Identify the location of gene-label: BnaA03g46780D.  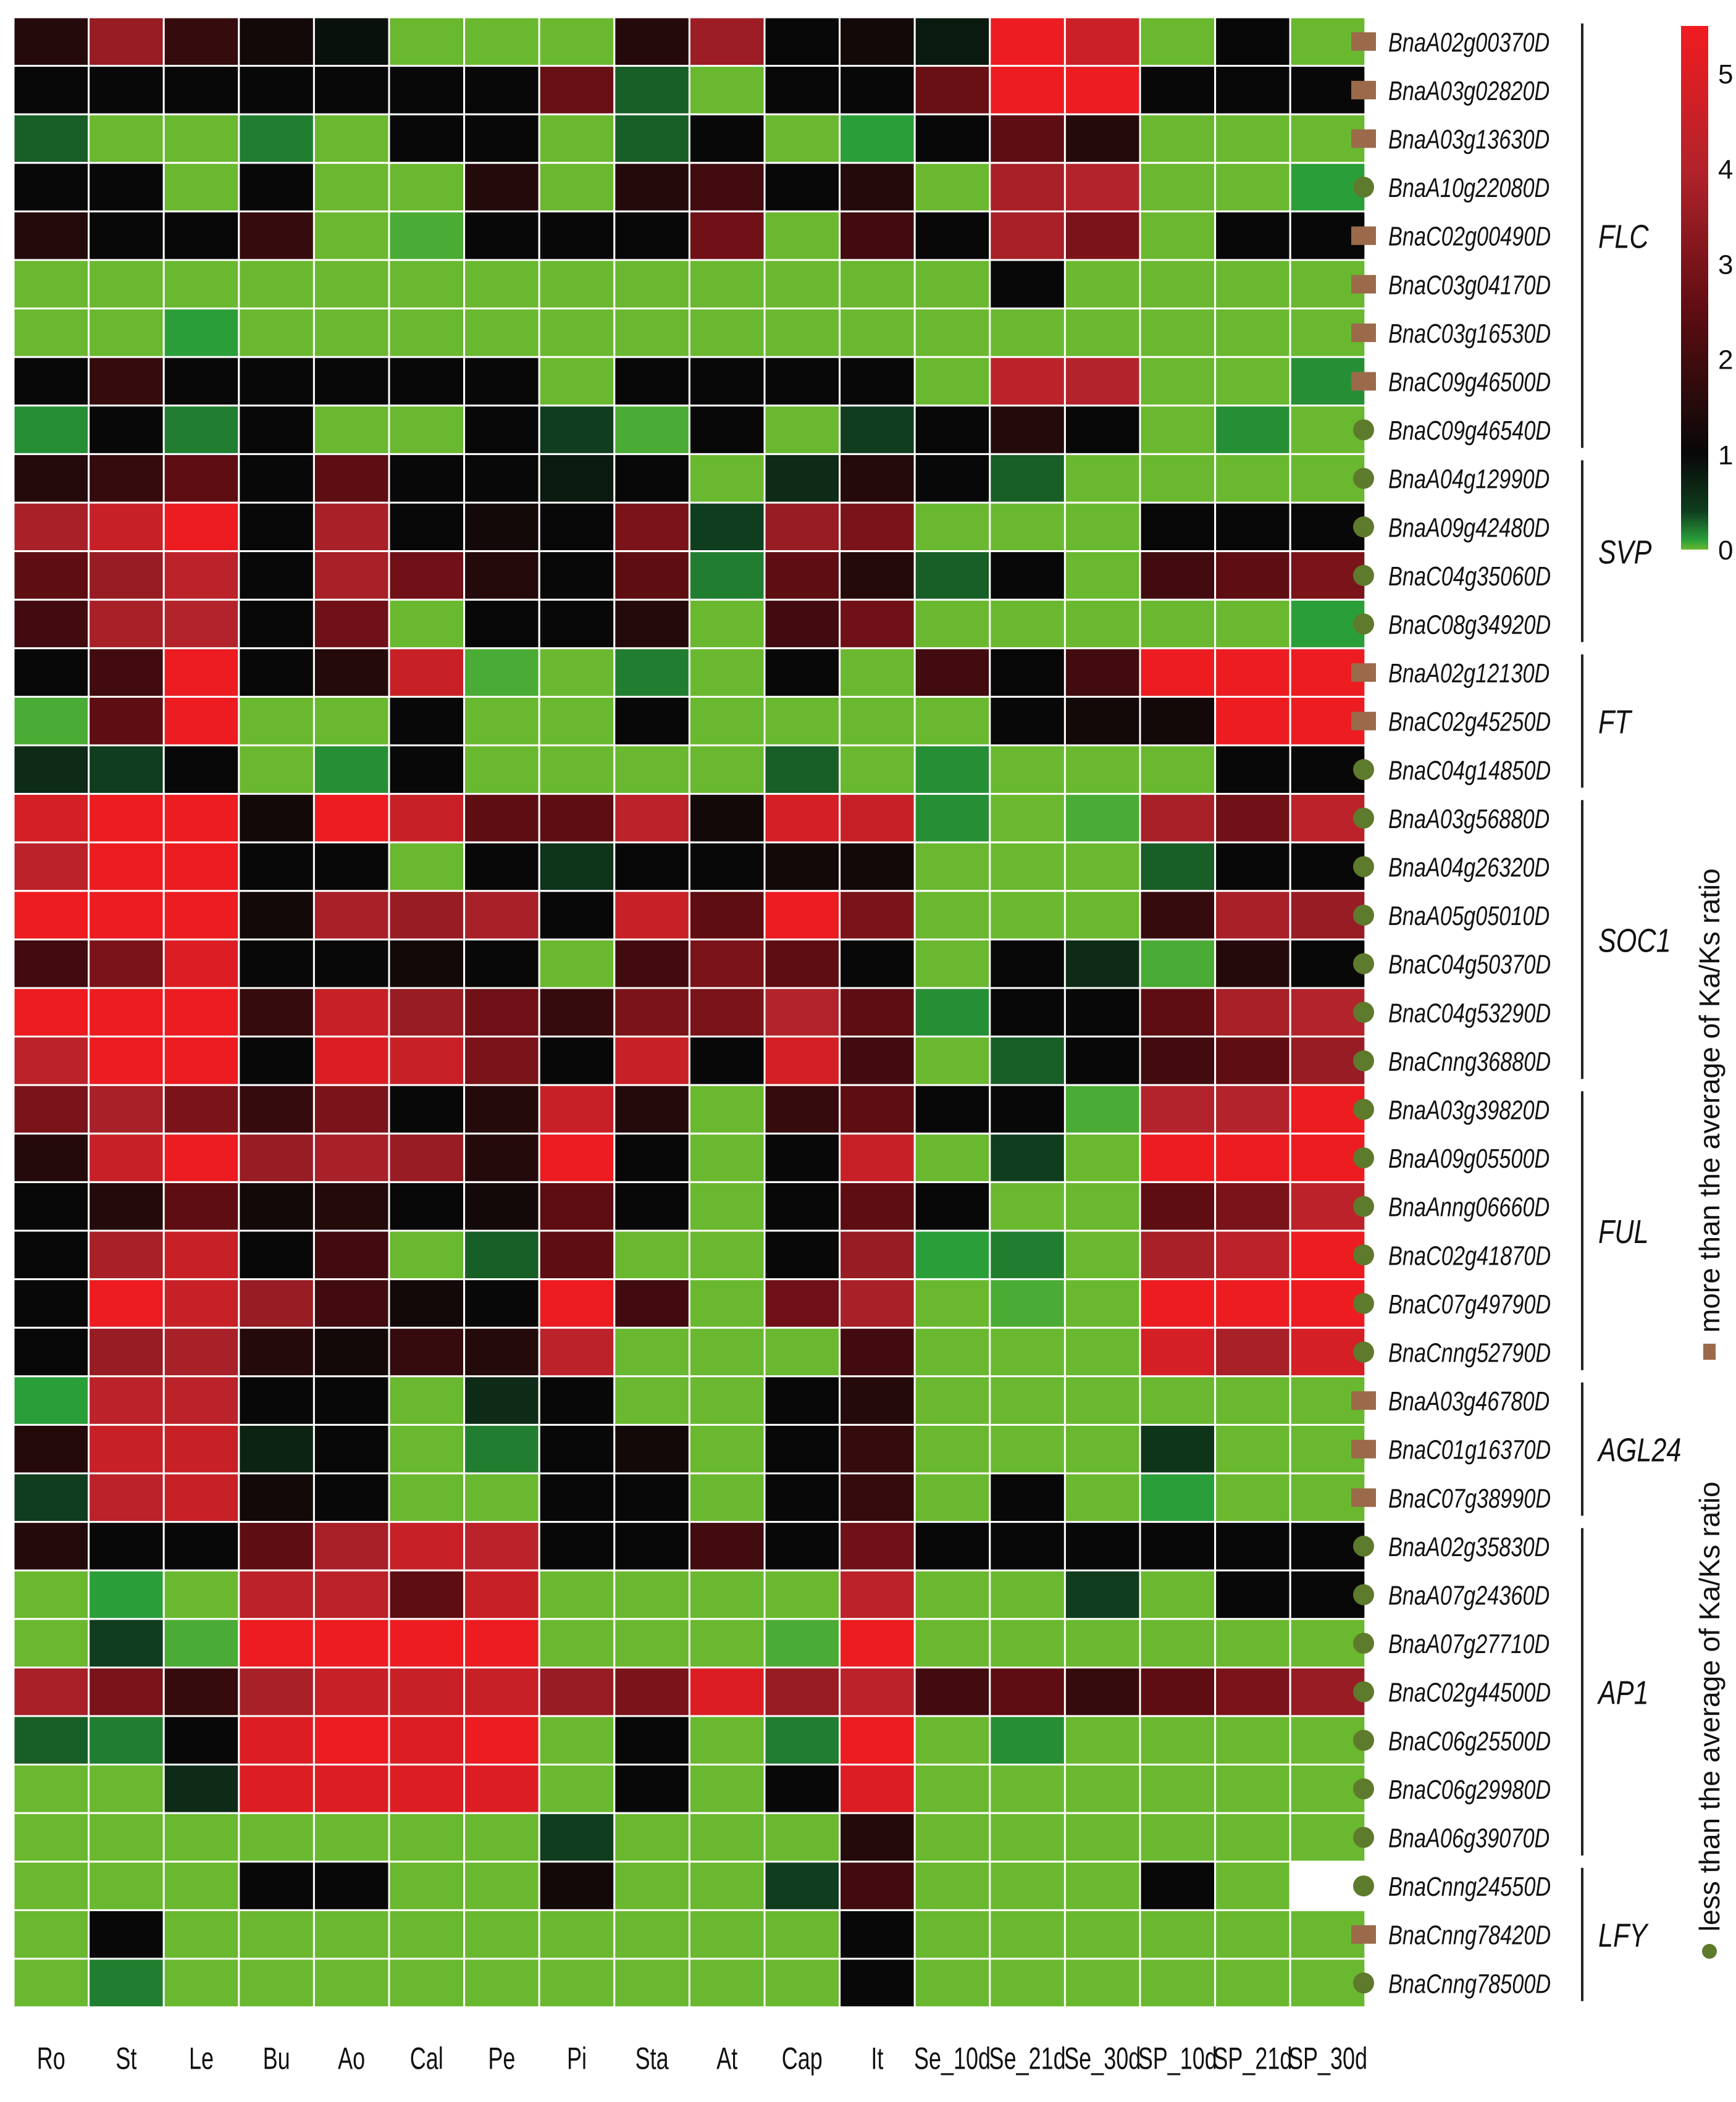
(1469, 1401).